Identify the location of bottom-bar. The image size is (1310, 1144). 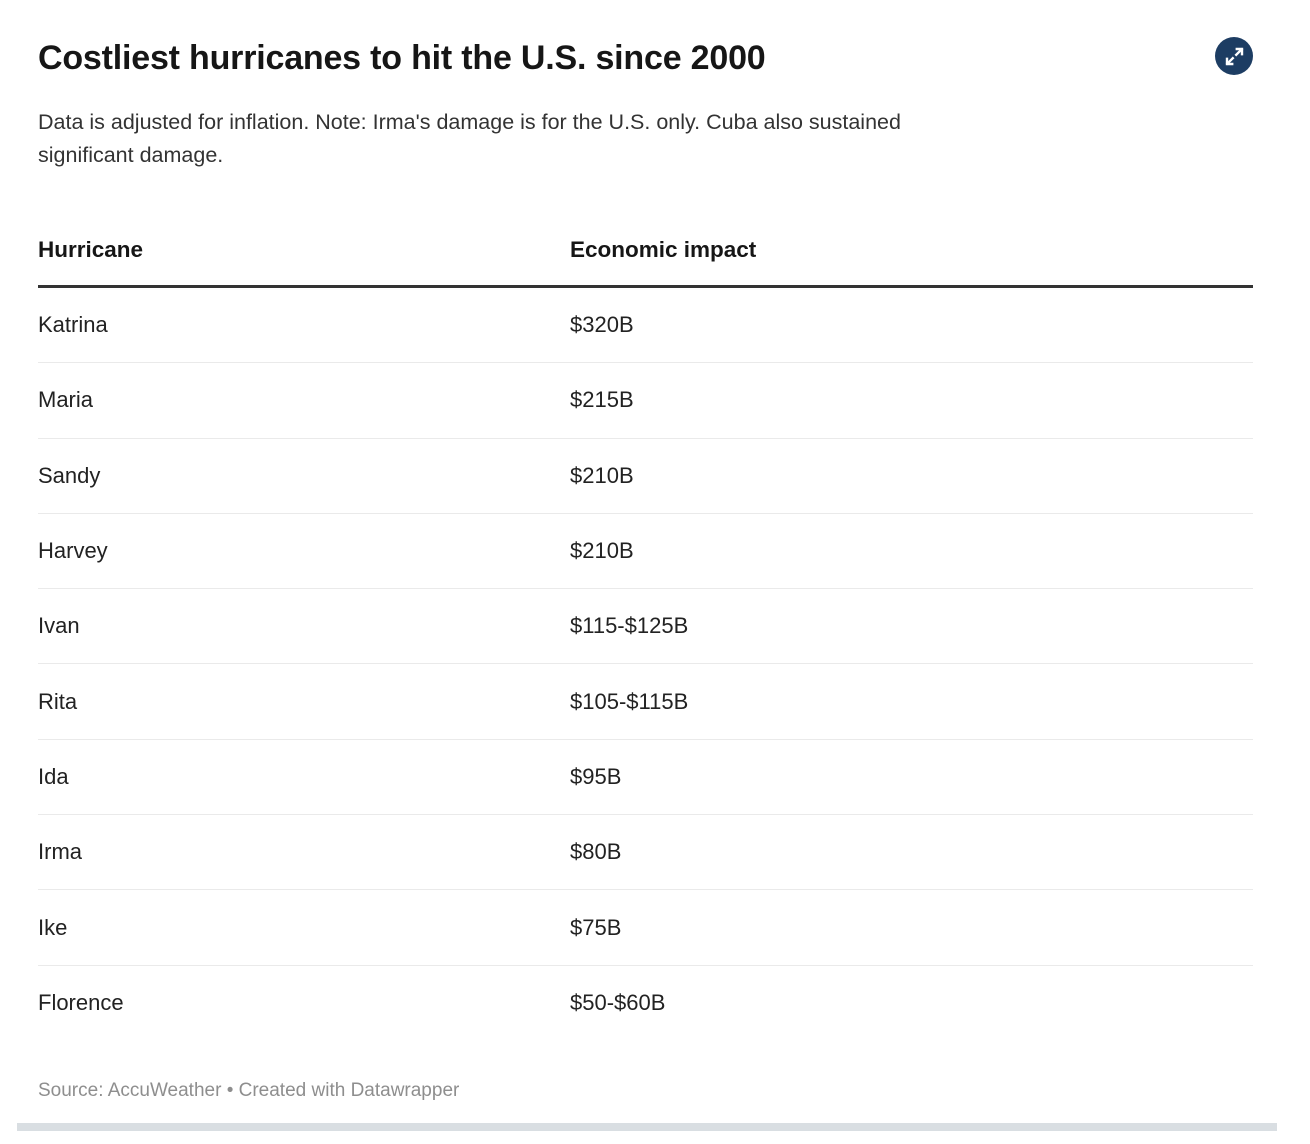
(647, 1127).